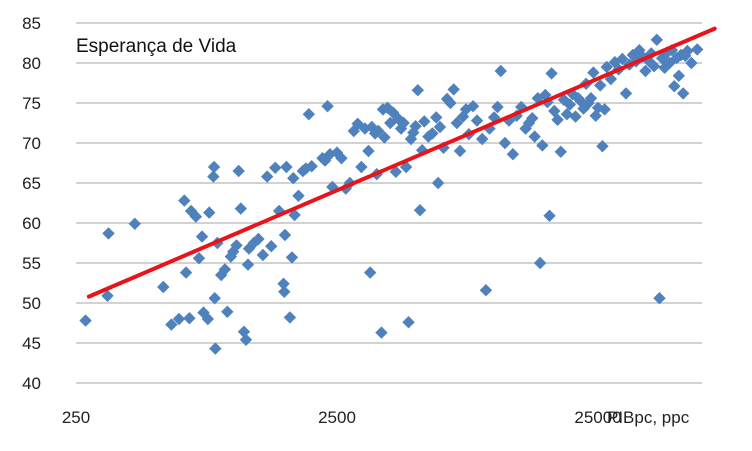  What do you see at coordinates (597, 417) in the screenshot?
I see `x-tick-label-25000: 25000` at bounding box center [597, 417].